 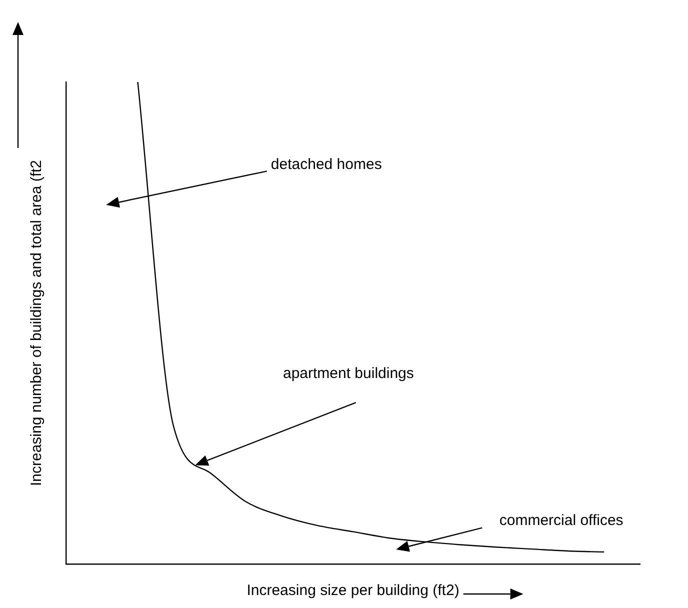 What do you see at coordinates (561, 520) in the screenshot?
I see `annotation: commercial offices` at bounding box center [561, 520].